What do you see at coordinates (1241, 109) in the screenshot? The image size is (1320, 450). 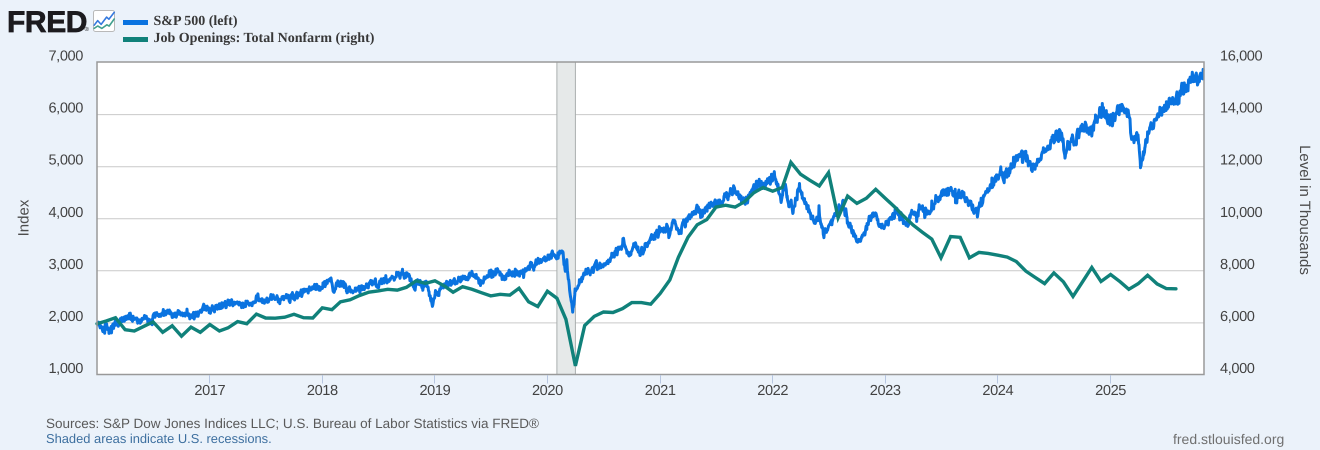 I see `svg-text: 14,000` at bounding box center [1241, 109].